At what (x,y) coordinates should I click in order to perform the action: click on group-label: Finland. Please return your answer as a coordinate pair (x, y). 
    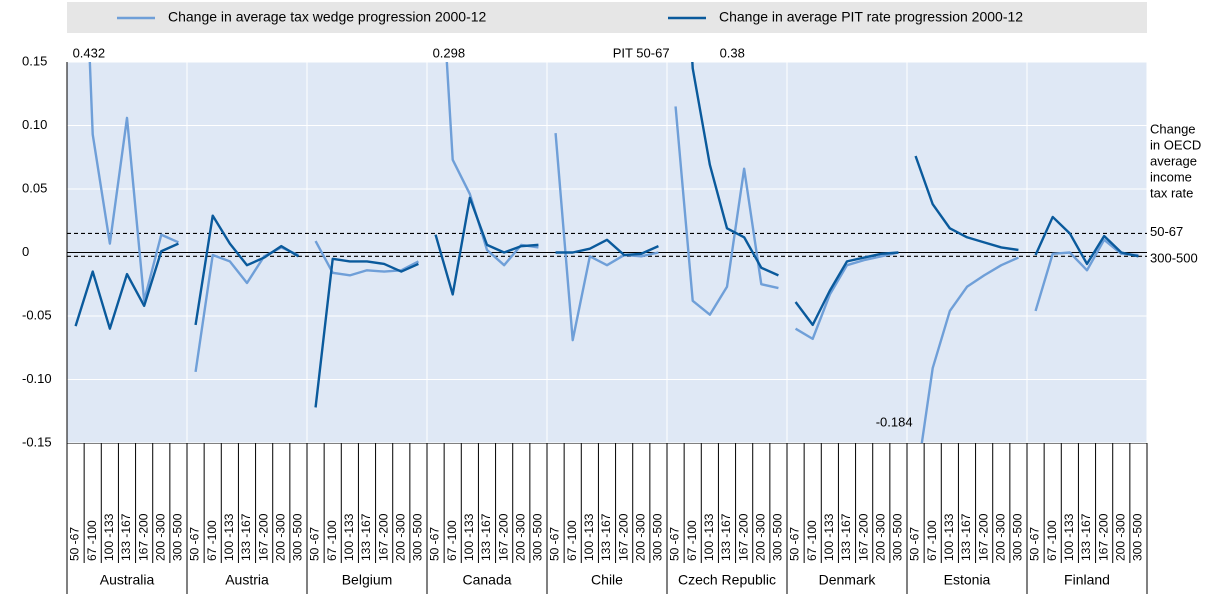
    Looking at the image, I should click on (1087, 580).